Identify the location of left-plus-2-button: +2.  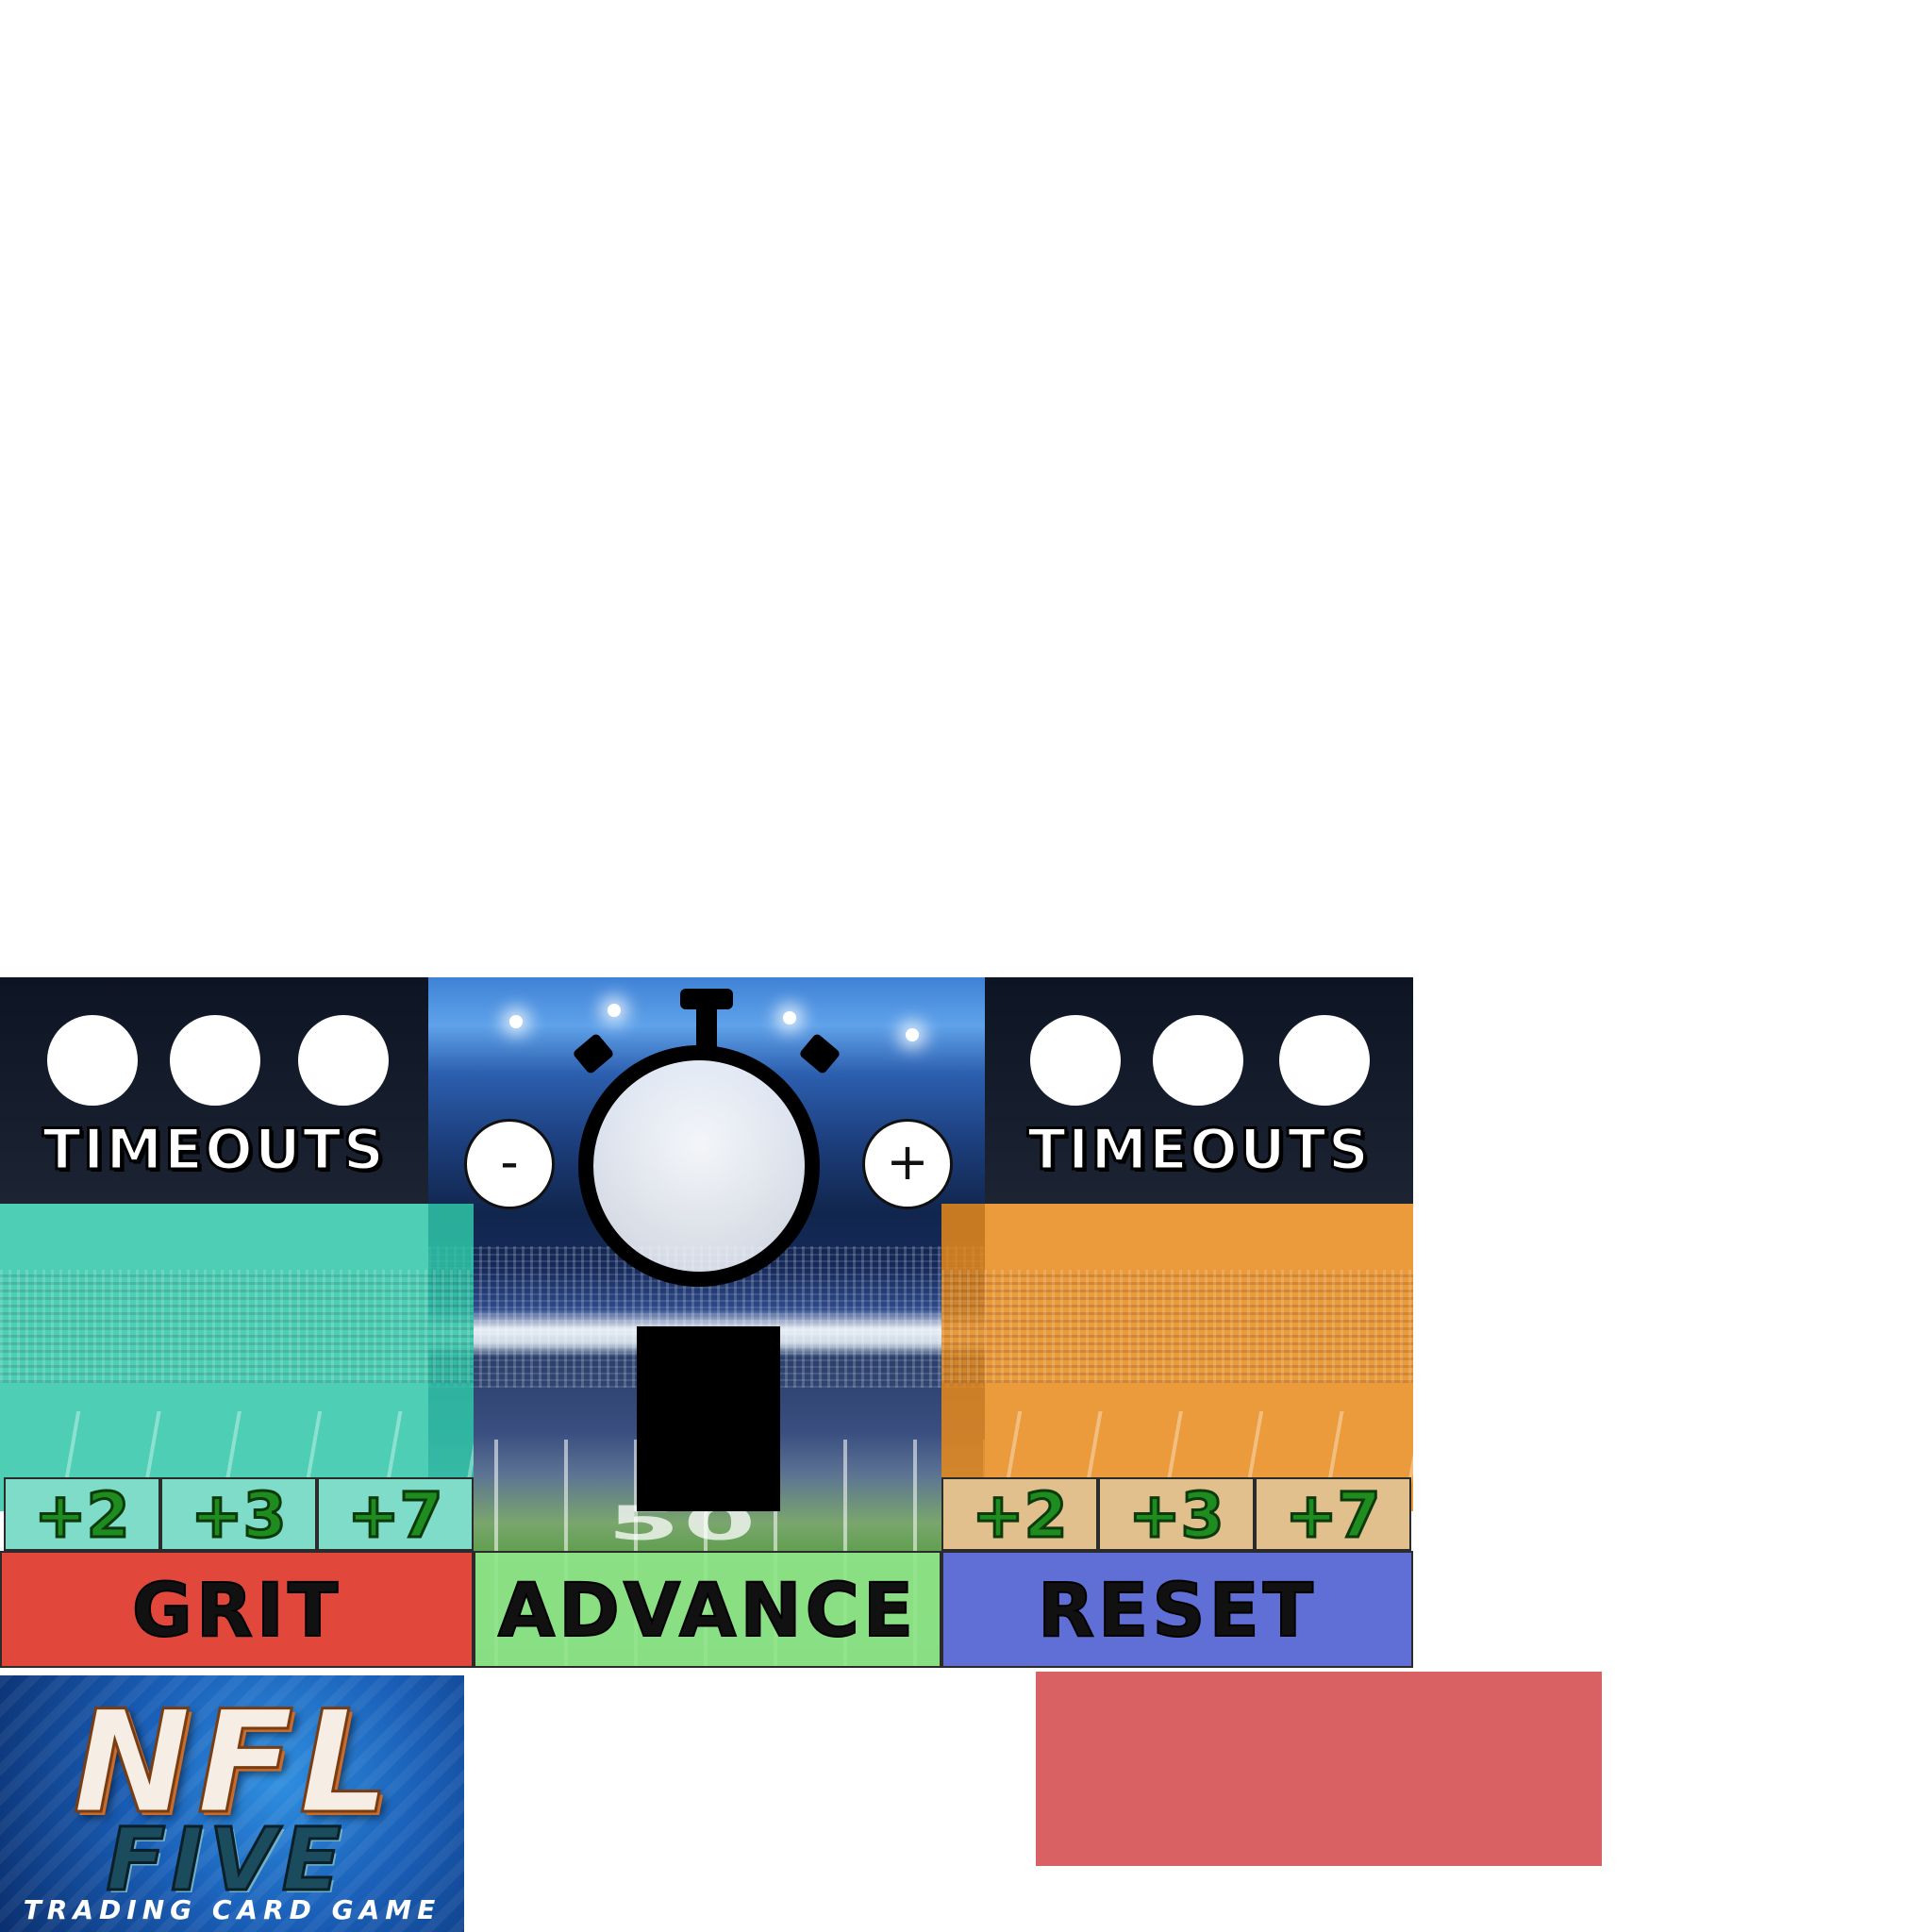
(82, 1515).